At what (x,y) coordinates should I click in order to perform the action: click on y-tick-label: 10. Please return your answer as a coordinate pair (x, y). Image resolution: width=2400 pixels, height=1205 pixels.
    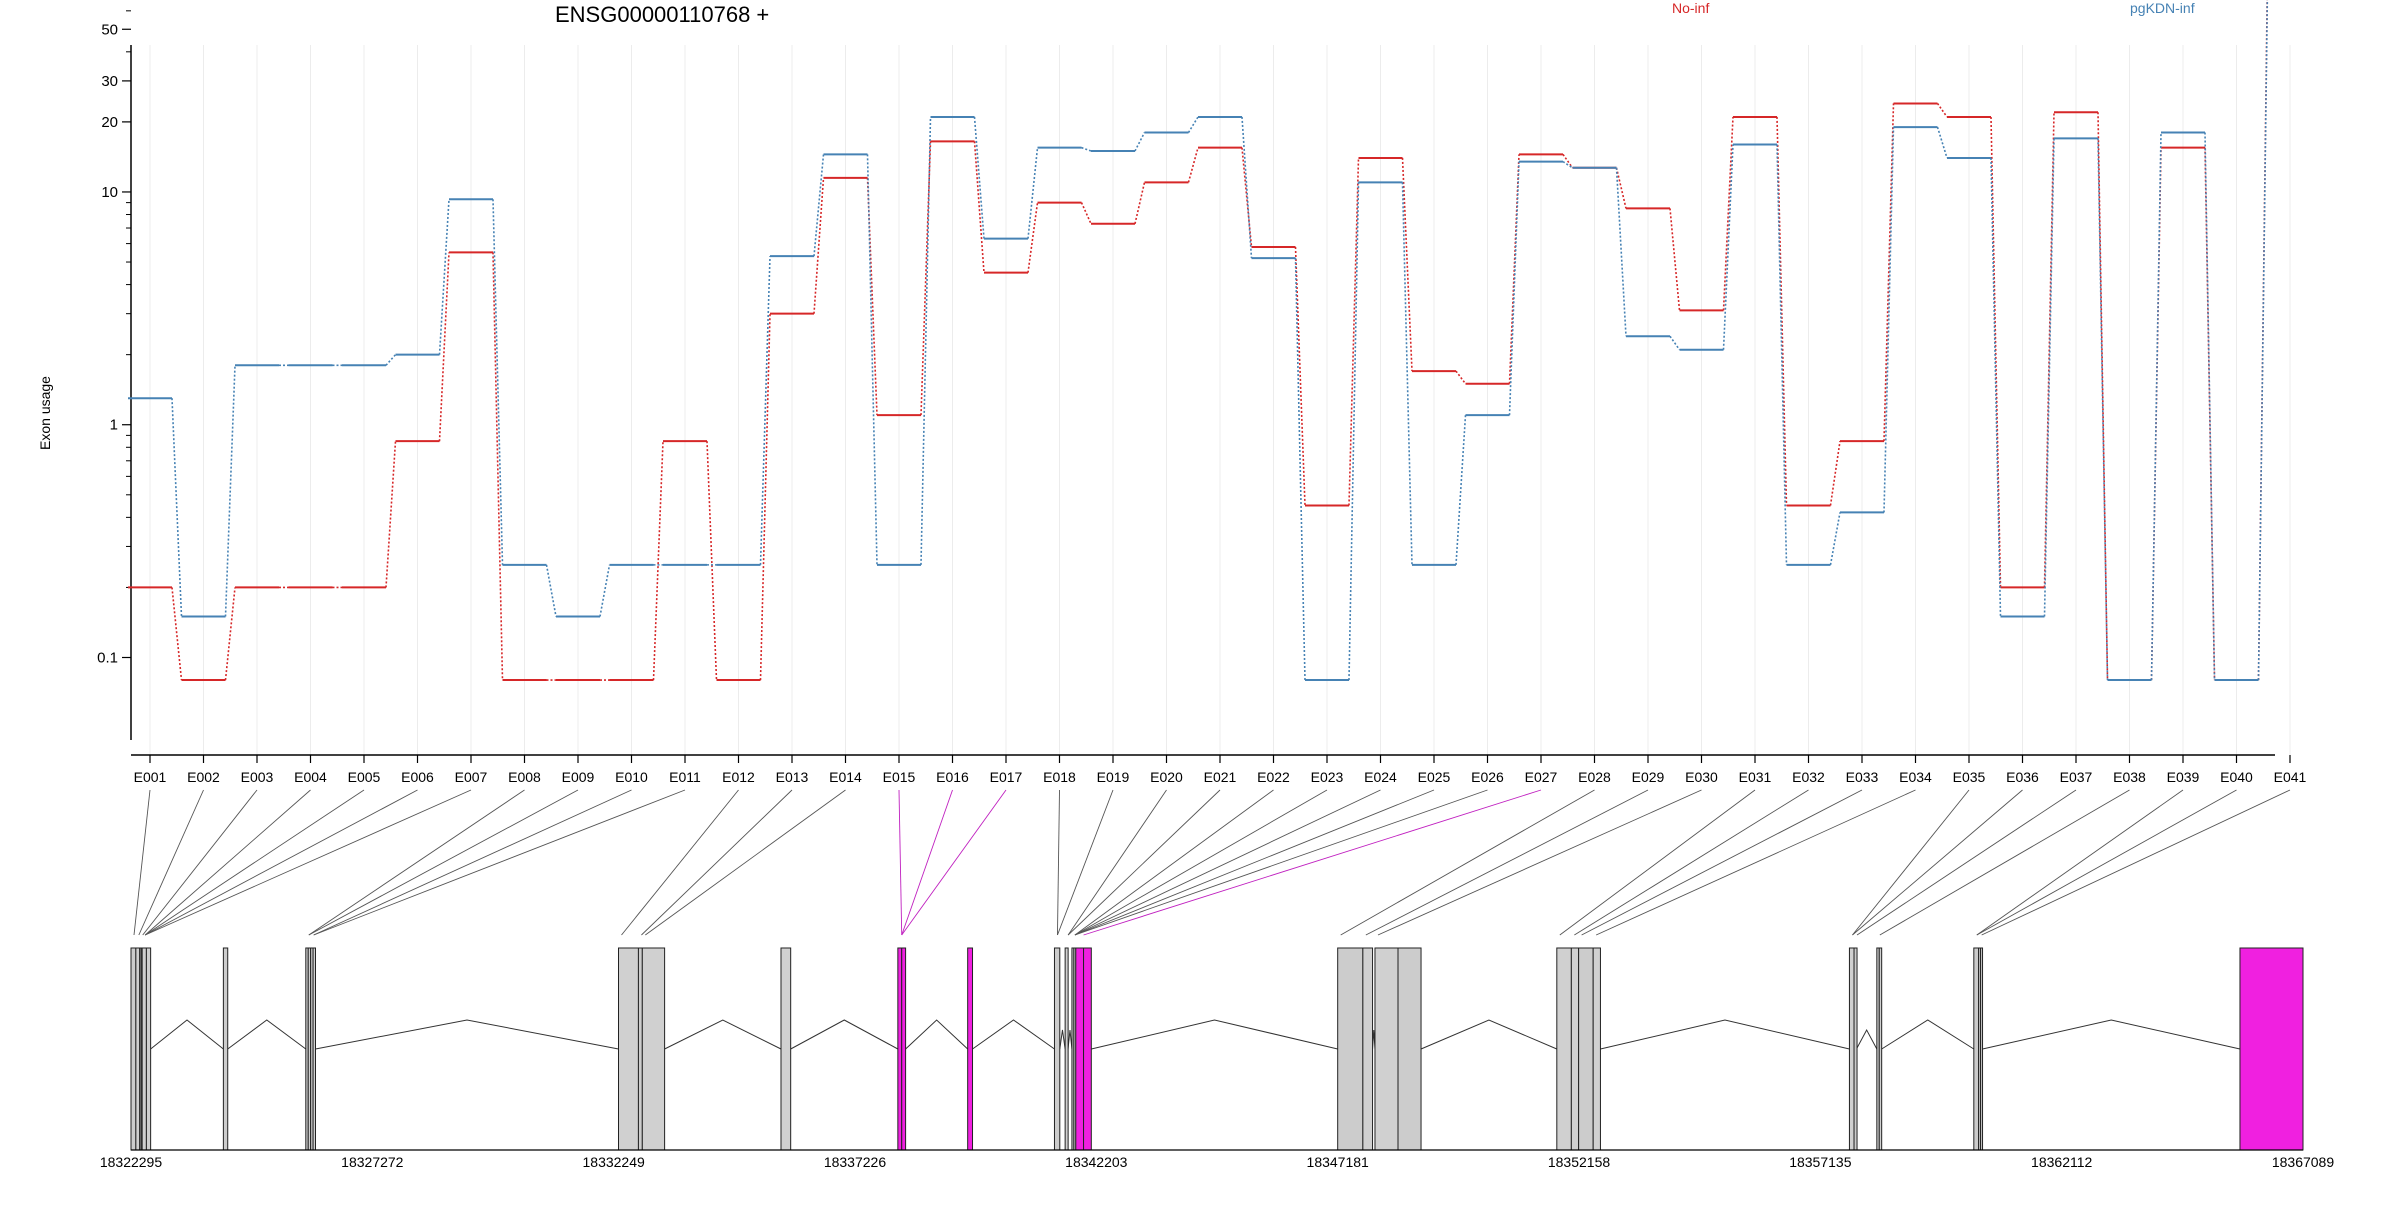
    Looking at the image, I should click on (109, 192).